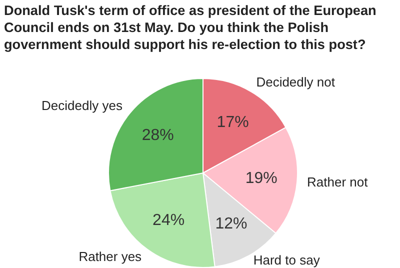 The width and height of the screenshot is (400, 268). Describe the element at coordinates (110, 256) in the screenshot. I see `slice-label: Rather yes` at that location.